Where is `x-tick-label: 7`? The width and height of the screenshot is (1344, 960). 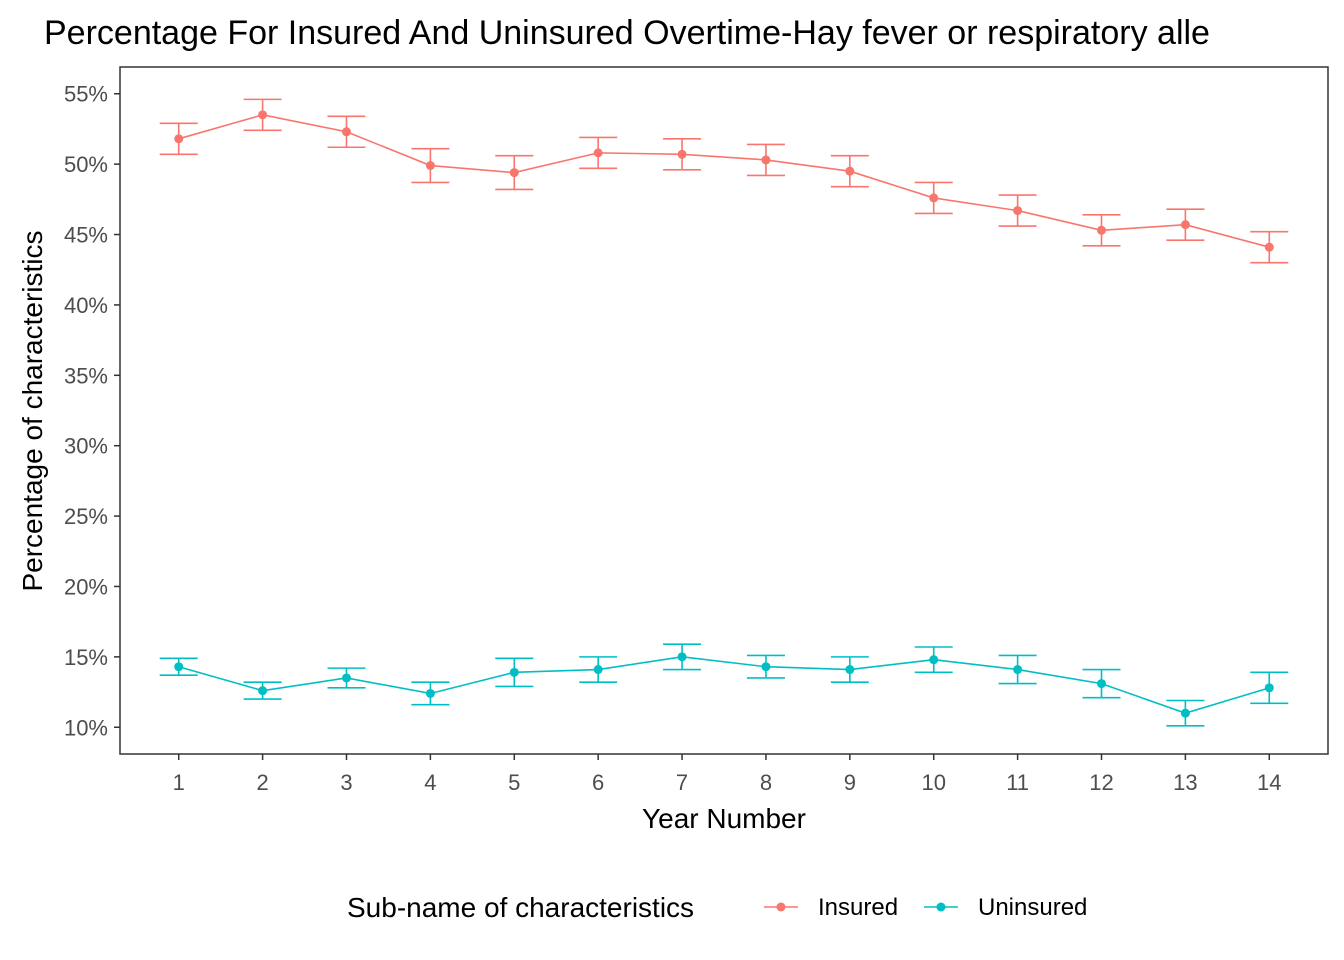 x-tick-label: 7 is located at coordinates (682, 782).